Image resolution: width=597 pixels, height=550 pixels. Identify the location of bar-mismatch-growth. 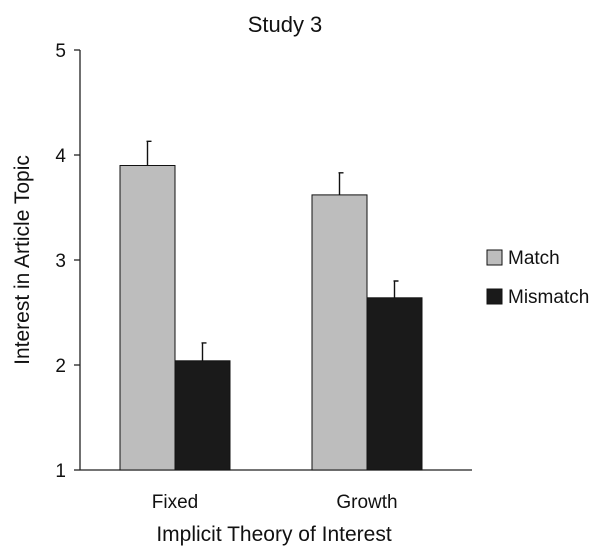
(394, 384).